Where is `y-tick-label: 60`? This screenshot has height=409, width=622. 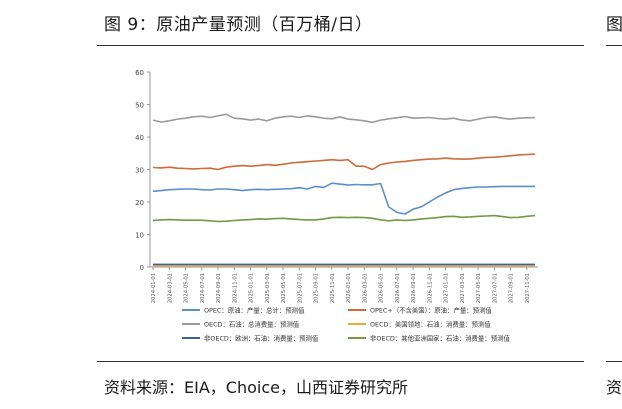
y-tick-label: 60 is located at coordinates (139, 73).